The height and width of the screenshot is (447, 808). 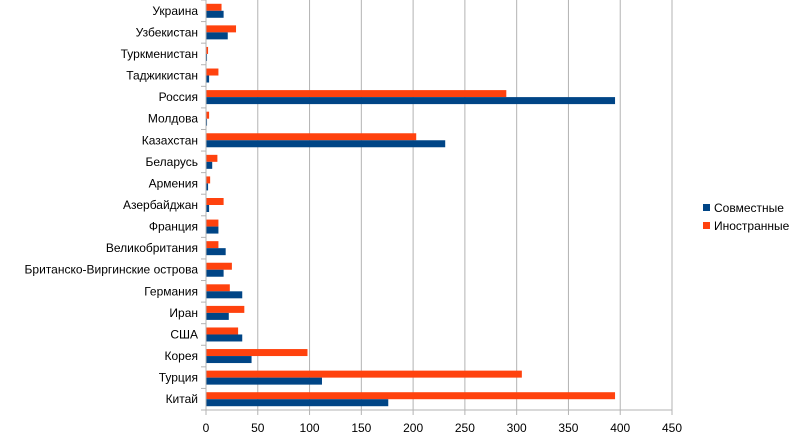 What do you see at coordinates (170, 140) in the screenshot?
I see `category-label: Казахстан` at bounding box center [170, 140].